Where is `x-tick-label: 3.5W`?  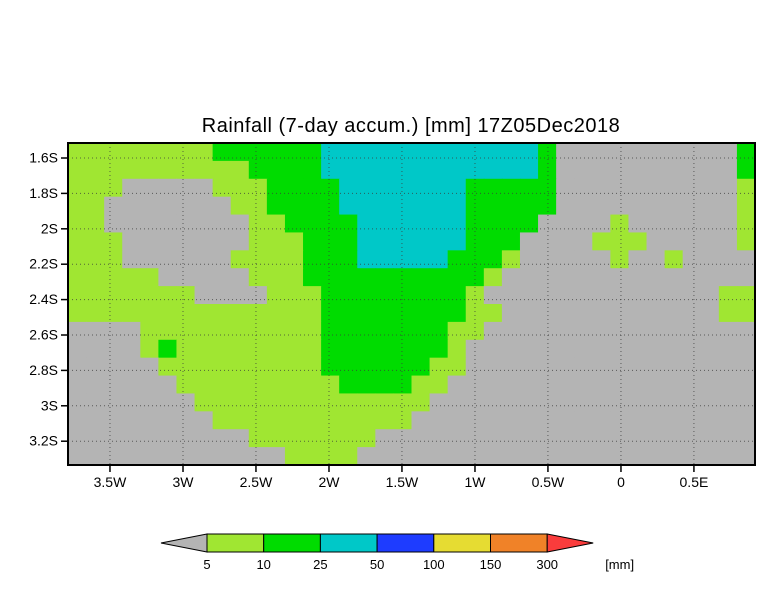
x-tick-label: 3.5W is located at coordinates (110, 482).